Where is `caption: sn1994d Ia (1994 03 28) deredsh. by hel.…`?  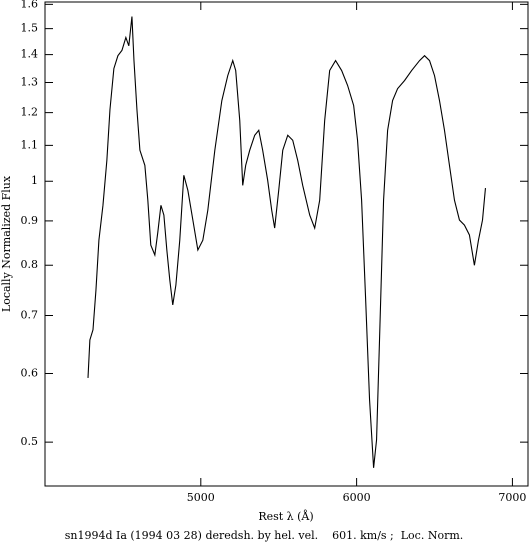 caption: sn1994d Ia (1994 03 28) deredsh. by hel.… is located at coordinates (264, 535).